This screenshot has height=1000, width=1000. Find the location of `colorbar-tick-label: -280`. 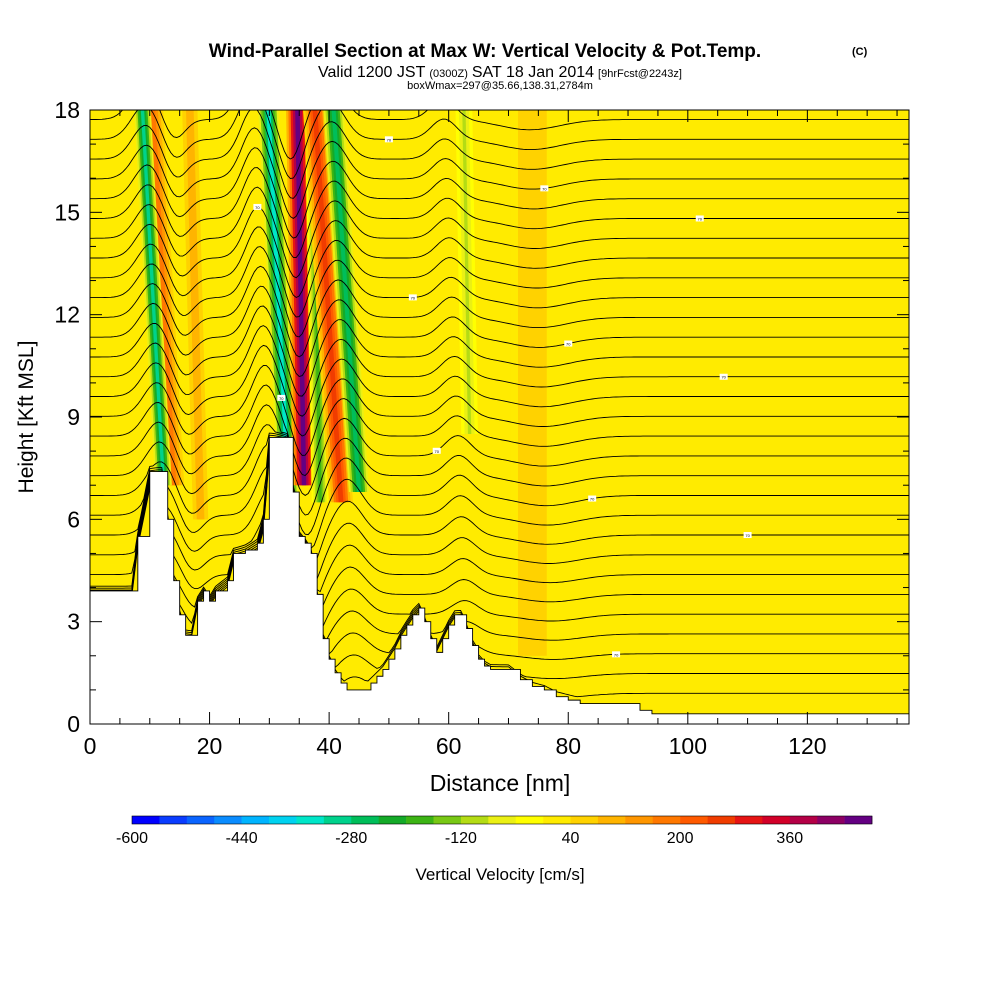

colorbar-tick-label: -280 is located at coordinates (351, 838).